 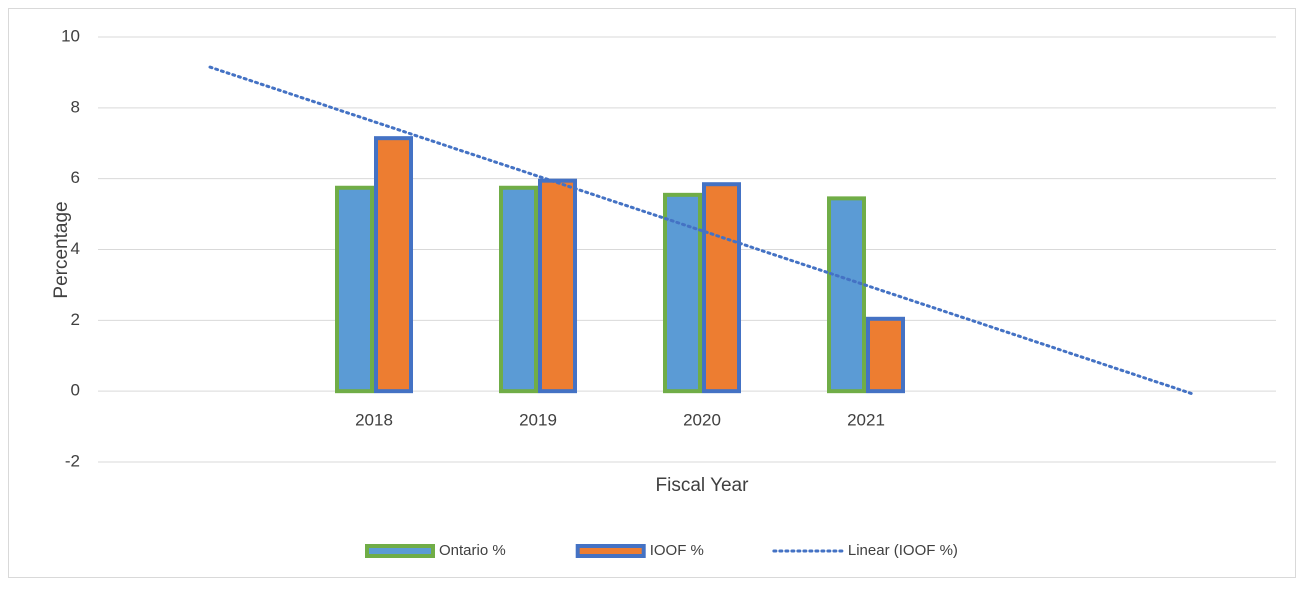 What do you see at coordinates (703, 485) in the screenshot?
I see `x-axis-title: Fiscal Year` at bounding box center [703, 485].